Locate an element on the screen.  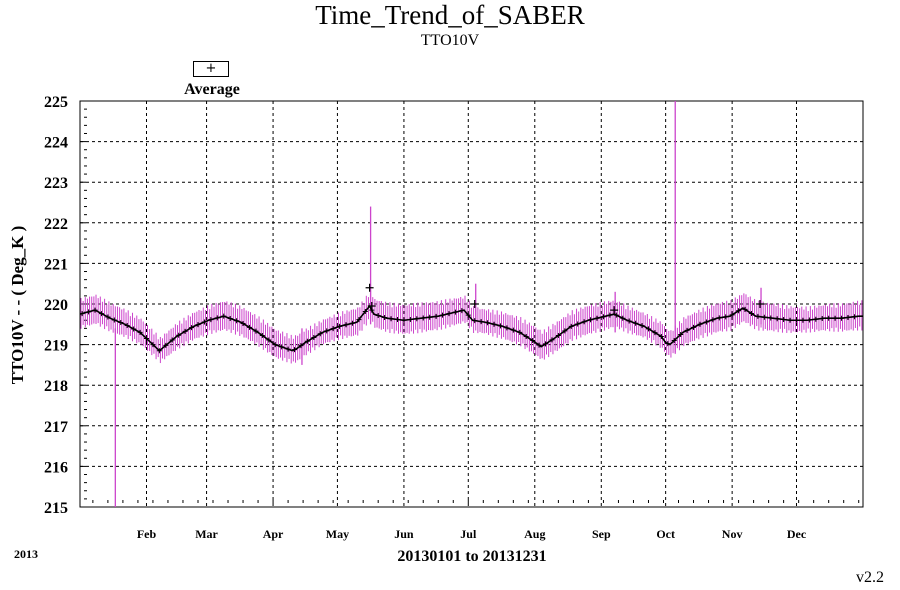
x-tick-label: Dec is located at coordinates (797, 534).